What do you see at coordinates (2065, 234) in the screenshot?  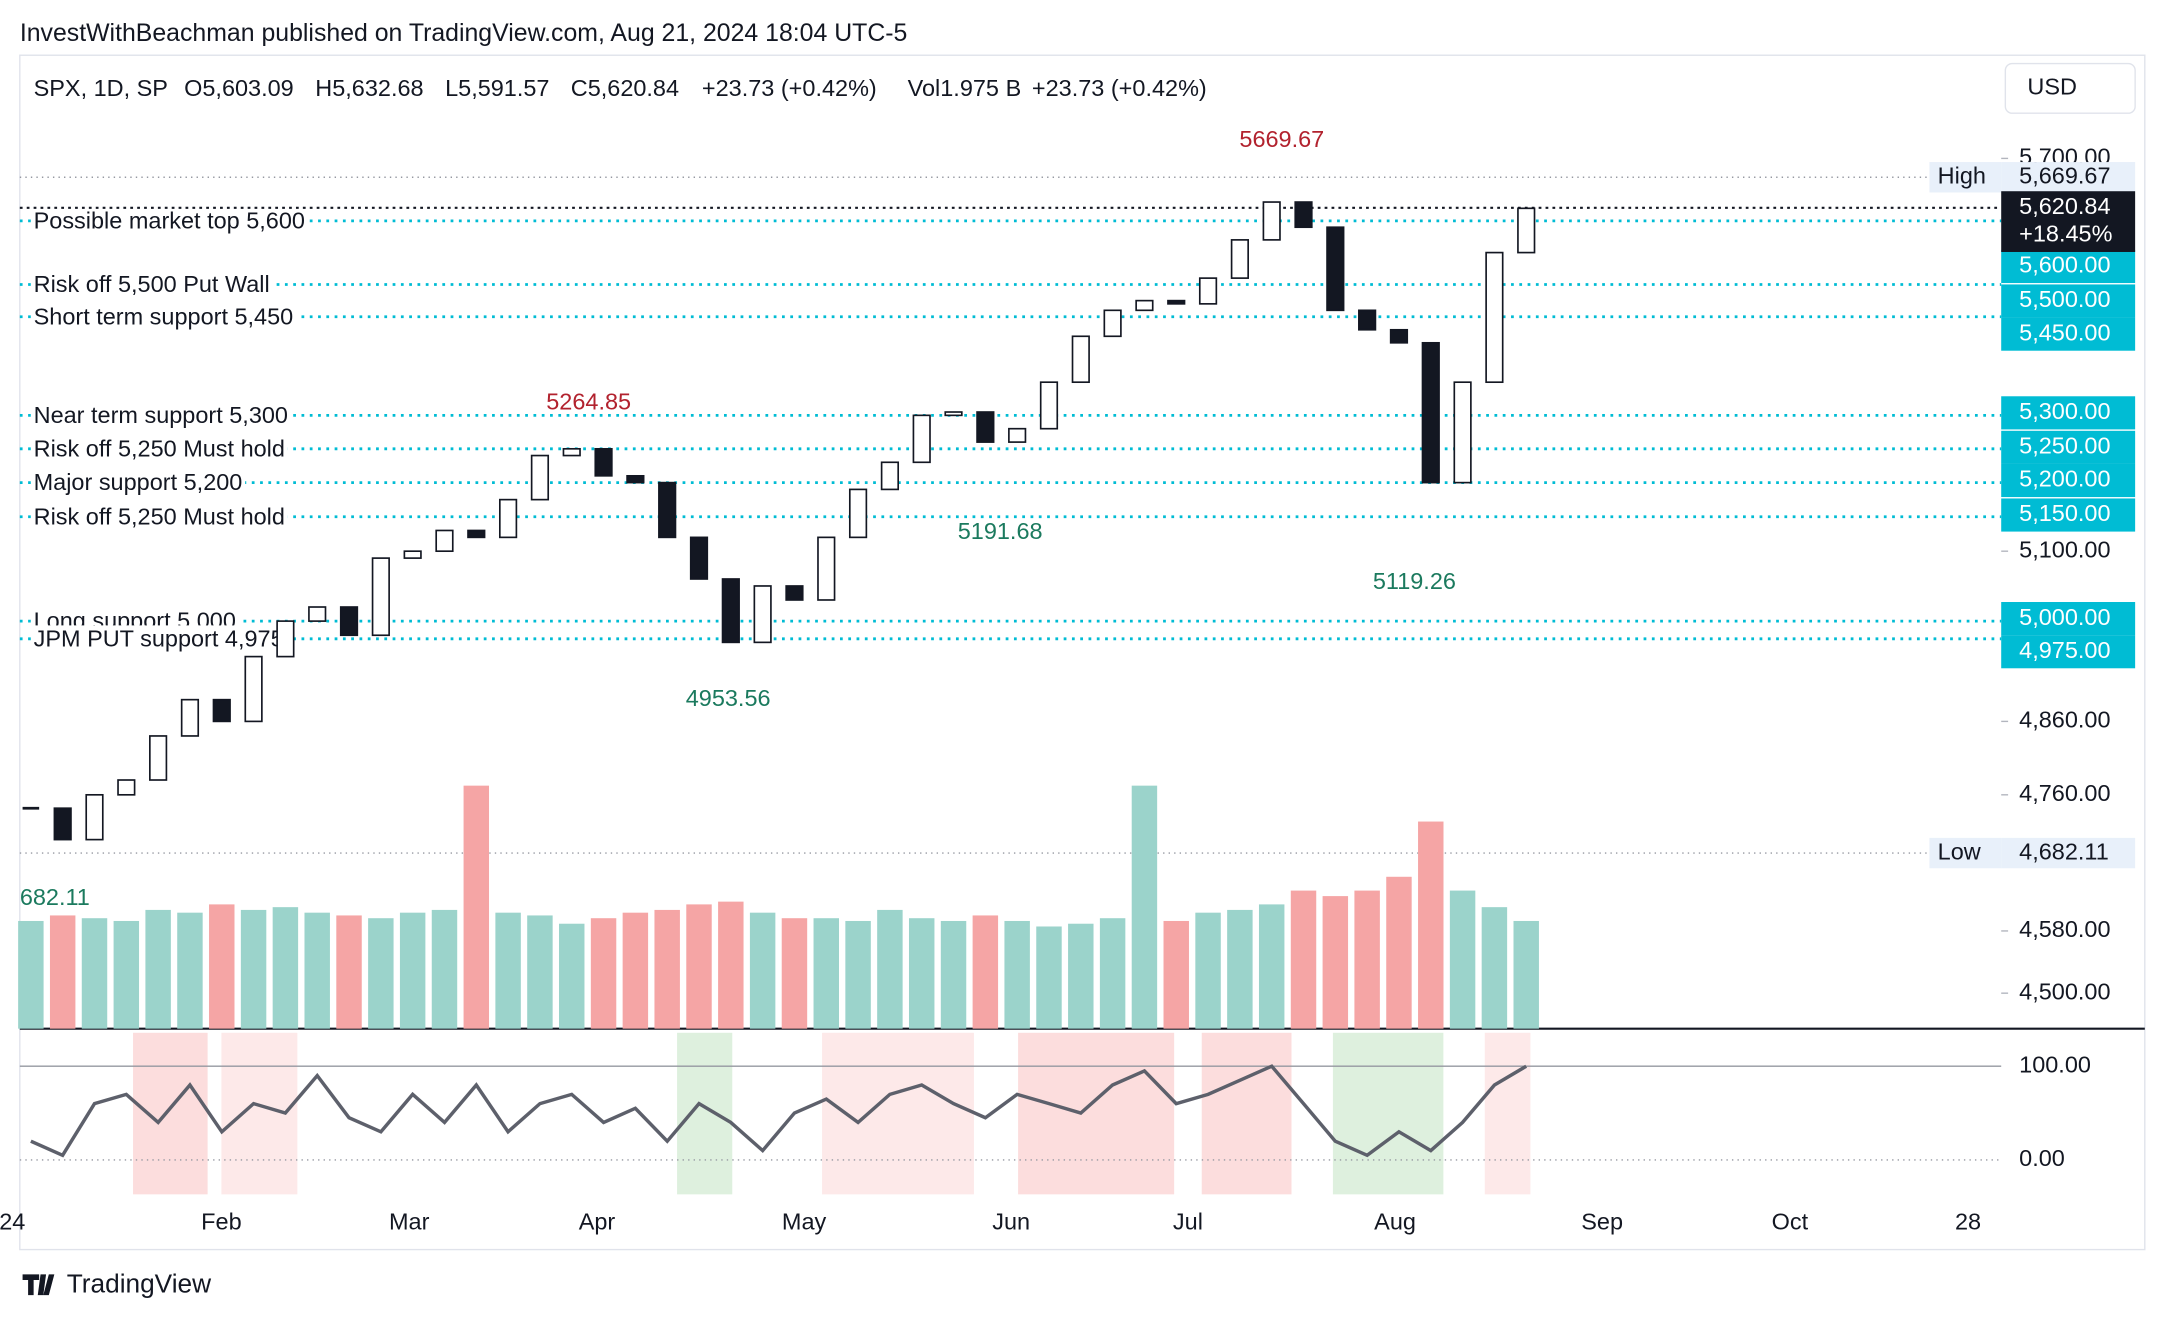 I see `current-change: +18.45%` at bounding box center [2065, 234].